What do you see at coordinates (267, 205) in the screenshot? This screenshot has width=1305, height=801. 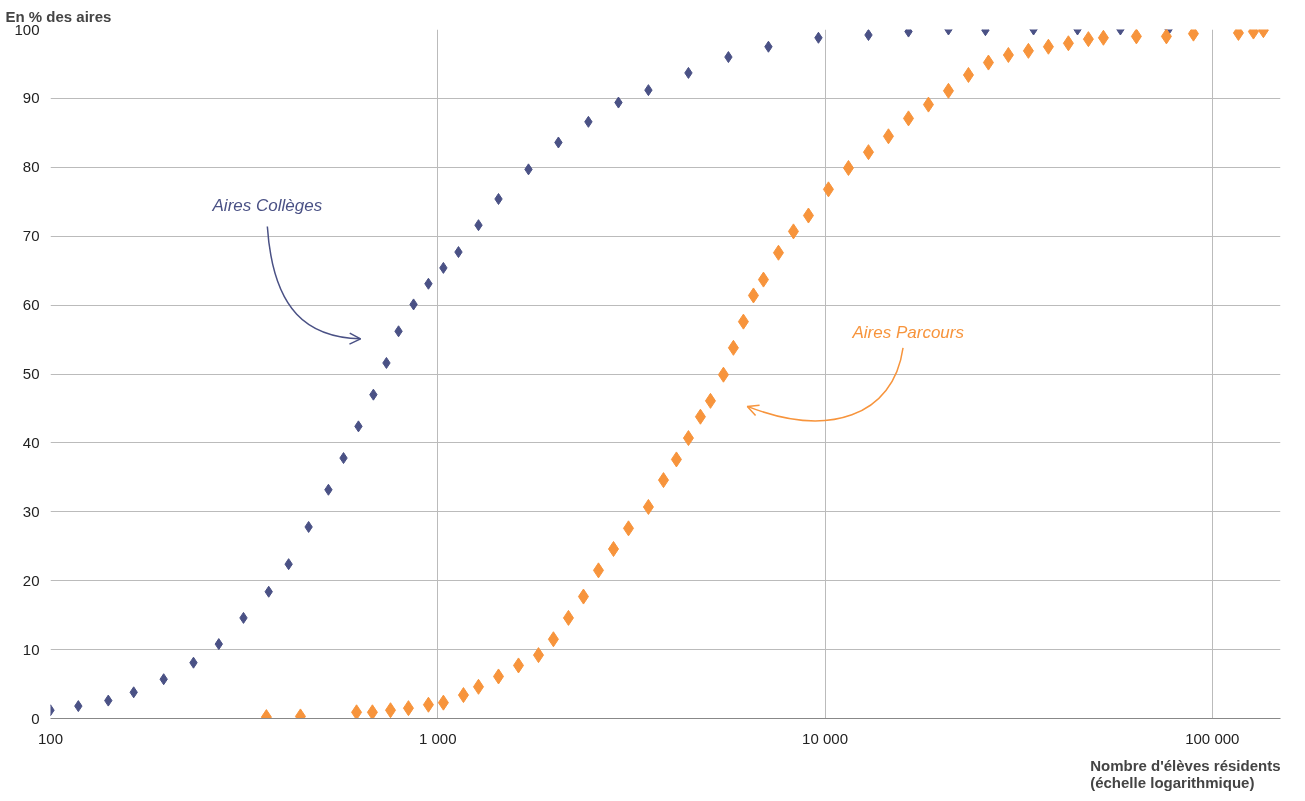 I see `text: Aires Collèges` at bounding box center [267, 205].